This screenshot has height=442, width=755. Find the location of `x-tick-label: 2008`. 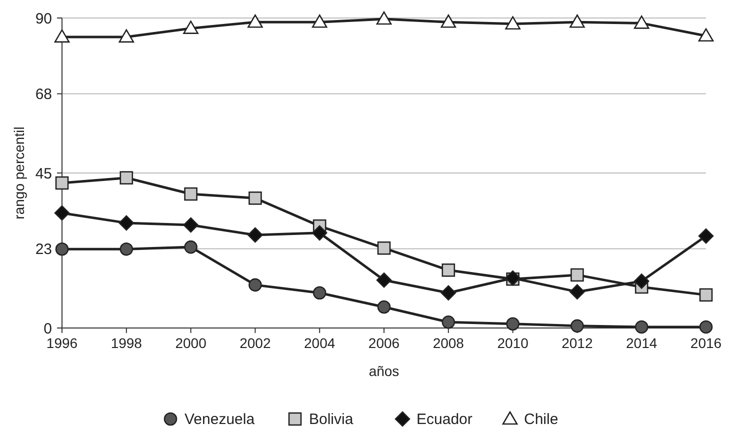

x-tick-label: 2008 is located at coordinates (448, 343).